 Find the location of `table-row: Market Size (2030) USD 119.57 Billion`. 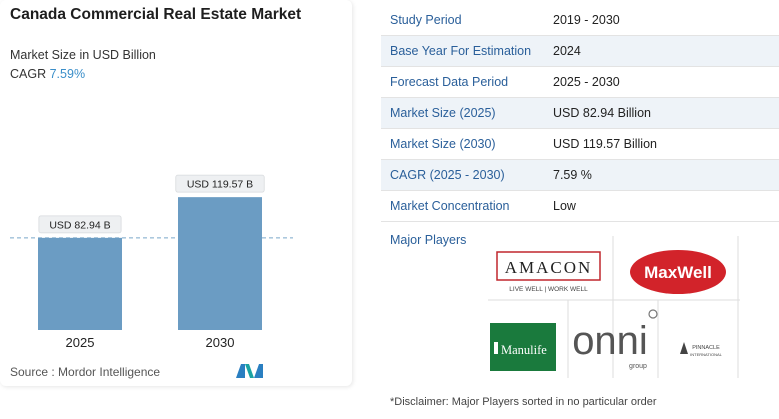

table-row: Market Size (2030) USD 119.57 Billion is located at coordinates (580, 144).